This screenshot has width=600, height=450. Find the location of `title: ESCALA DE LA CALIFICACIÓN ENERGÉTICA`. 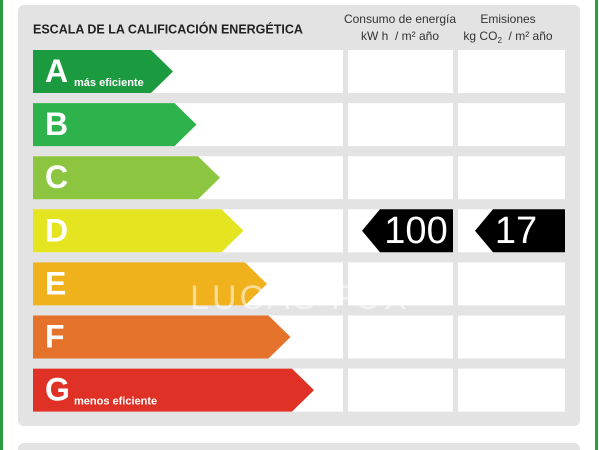

title: ESCALA DE LA CALIFICACIÓN ENERGÉTICA is located at coordinates (168, 28).